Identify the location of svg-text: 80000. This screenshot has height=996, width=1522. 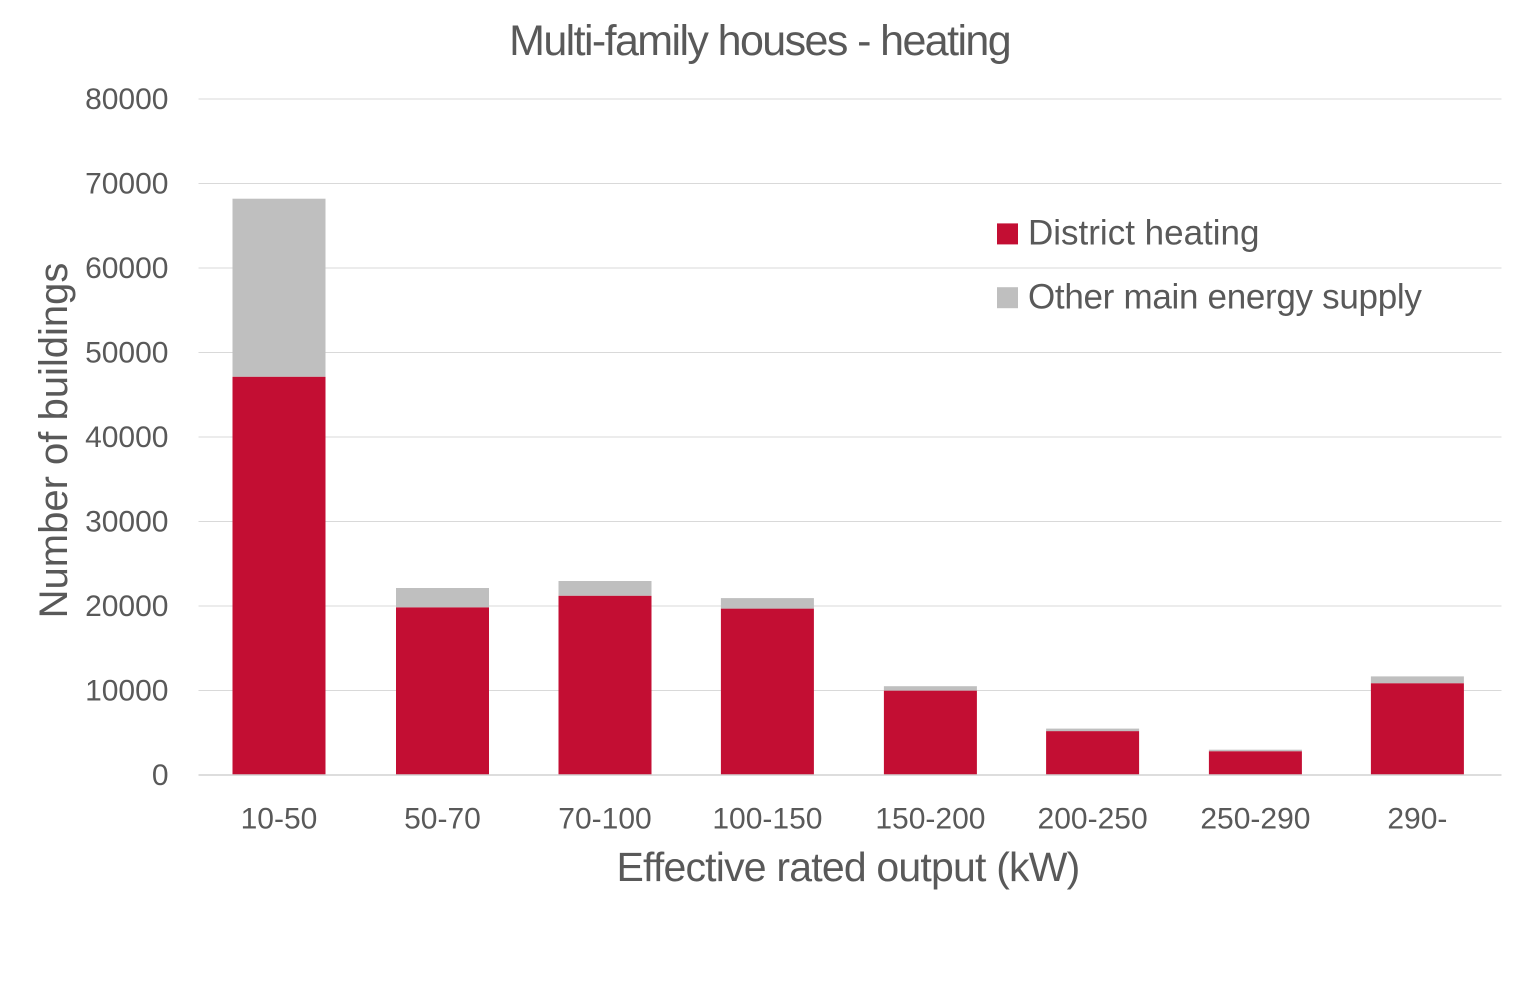
(126, 99).